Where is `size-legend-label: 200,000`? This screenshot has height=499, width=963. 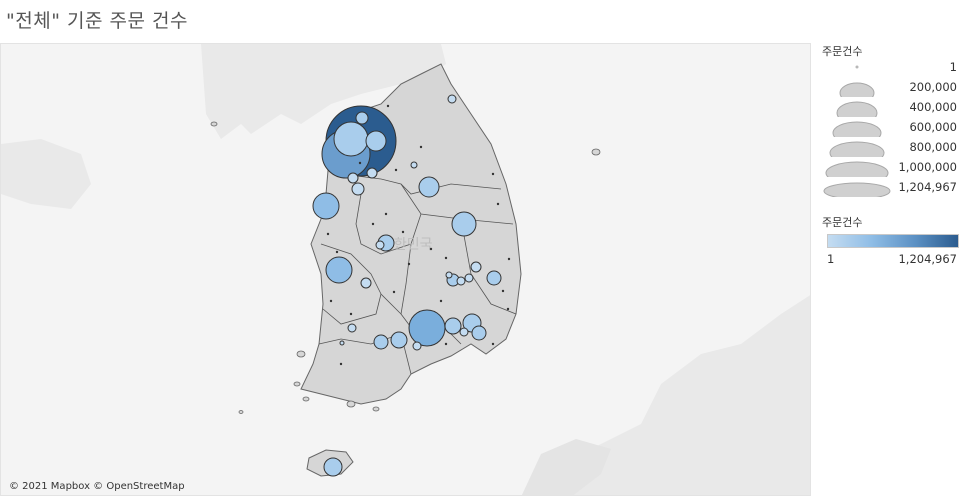 size-legend-label: 200,000 is located at coordinates (933, 87).